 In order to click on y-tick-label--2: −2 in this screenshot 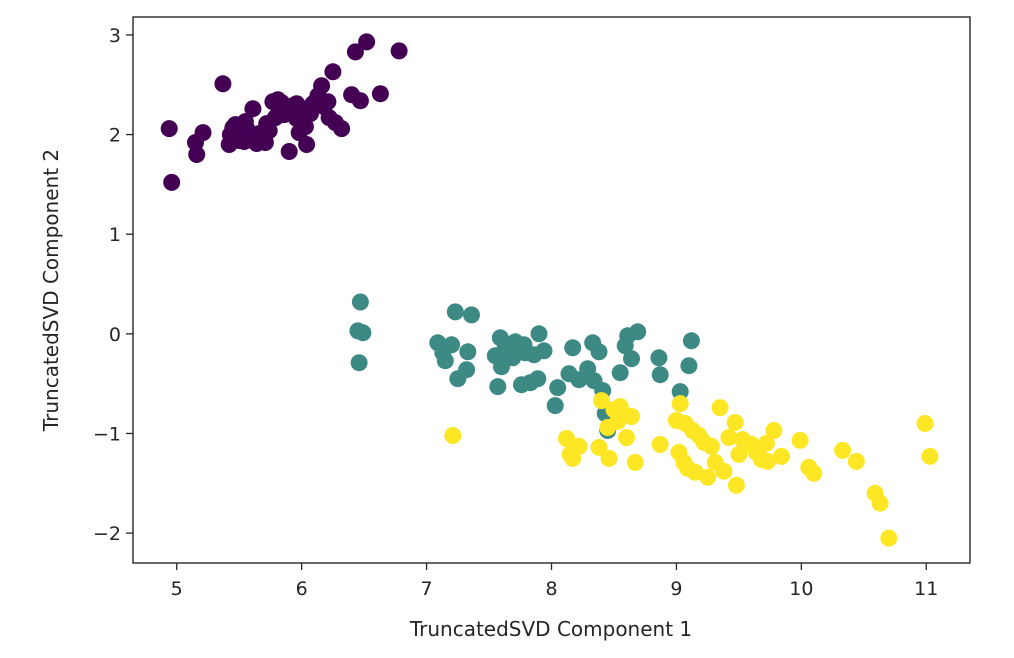, I will do `click(107, 534)`.